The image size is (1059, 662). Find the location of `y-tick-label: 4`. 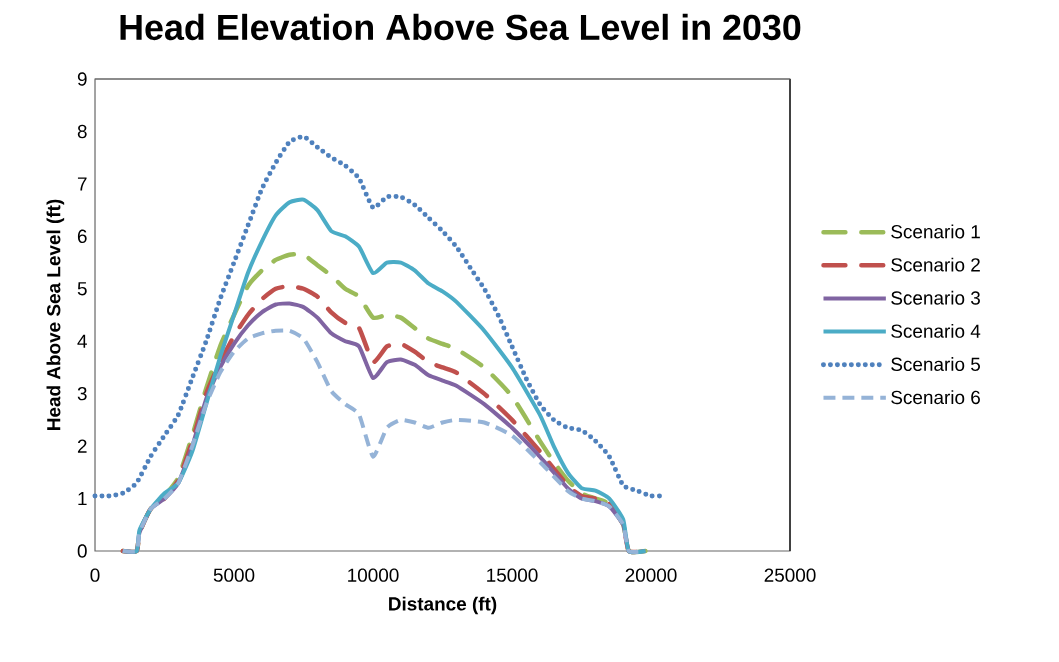

y-tick-label: 4 is located at coordinates (82, 341).